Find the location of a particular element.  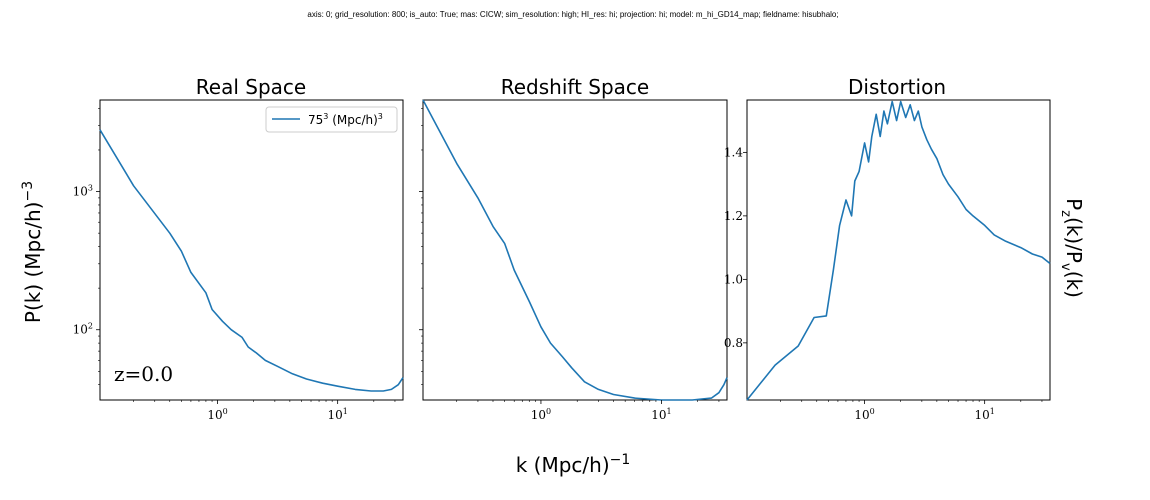

legend: 753 (Mpc/h)3 is located at coordinates (331, 119).